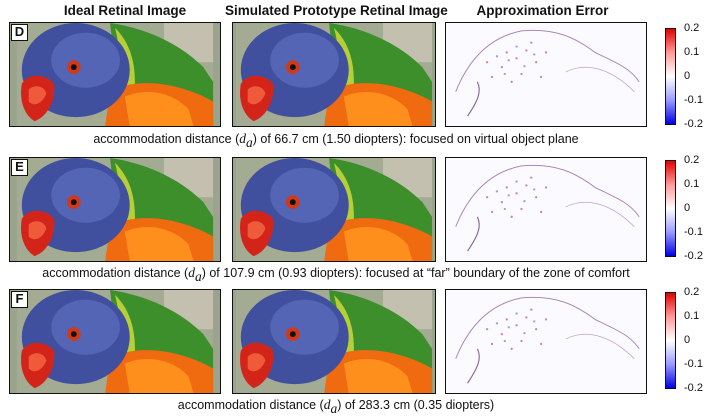  Describe the element at coordinates (546, 341) in the screenshot. I see `error-map-f` at that location.